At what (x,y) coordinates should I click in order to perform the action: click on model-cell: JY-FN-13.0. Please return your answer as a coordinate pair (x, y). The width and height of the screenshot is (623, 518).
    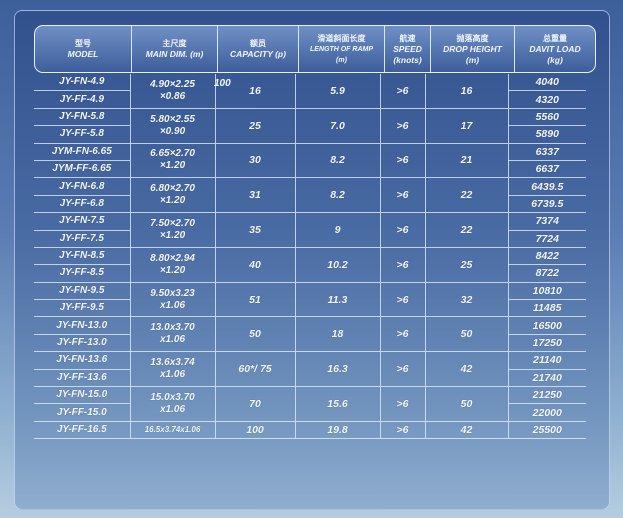
    Looking at the image, I should click on (82, 325).